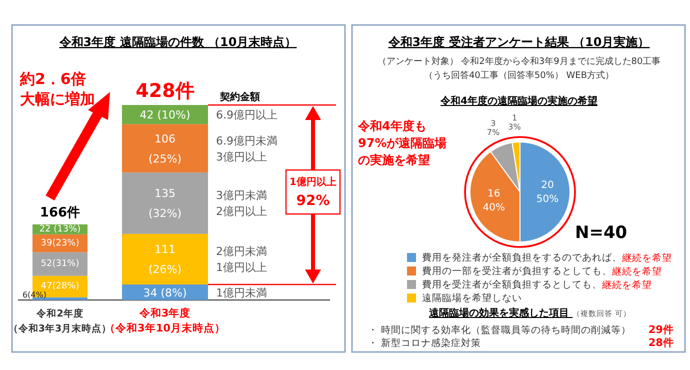  Describe the element at coordinates (239, 97) in the screenshot. I see `legend-title: 契約金額` at that location.